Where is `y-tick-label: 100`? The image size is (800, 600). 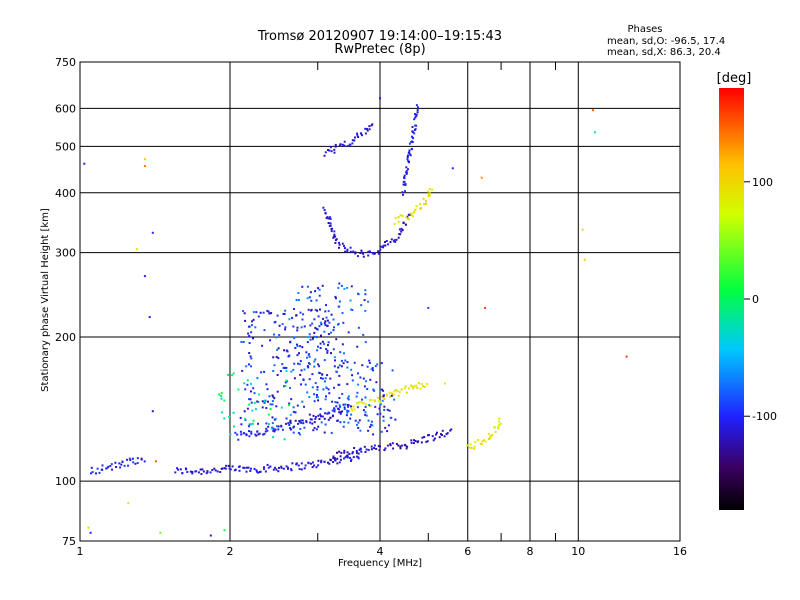
y-tick-label: 100 is located at coordinates (65, 481).